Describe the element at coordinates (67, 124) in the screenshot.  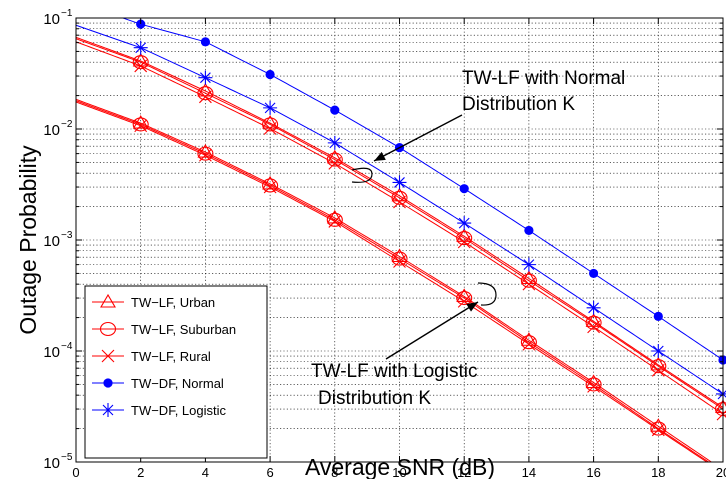
I see `y-tick-exponent: −2` at that location.